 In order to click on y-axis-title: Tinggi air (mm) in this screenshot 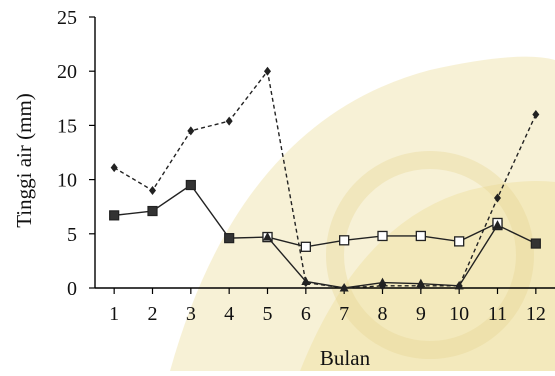, I will do `click(24, 160)`.